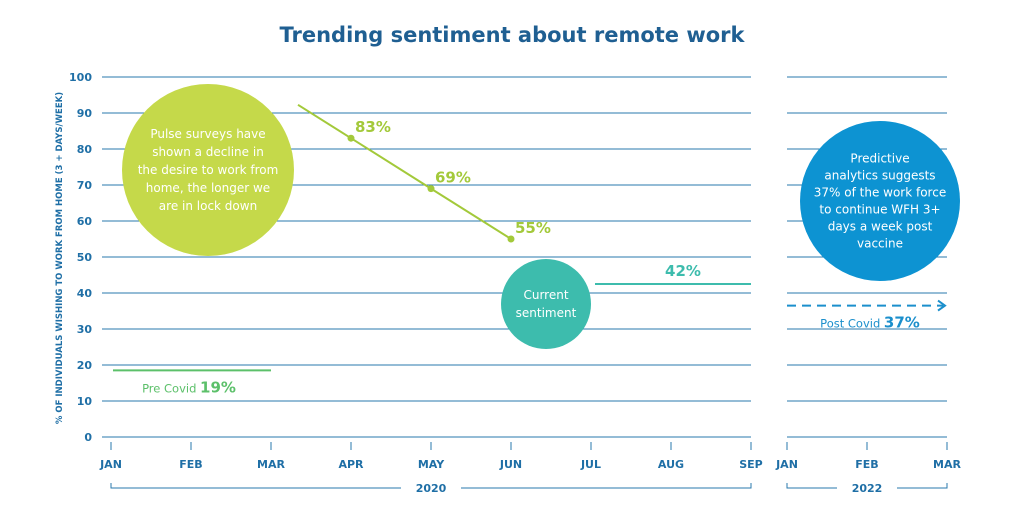 The height and width of the screenshot is (512, 1024). Describe the element at coordinates (85, 365) in the screenshot. I see `y-tick-label: 20` at that location.